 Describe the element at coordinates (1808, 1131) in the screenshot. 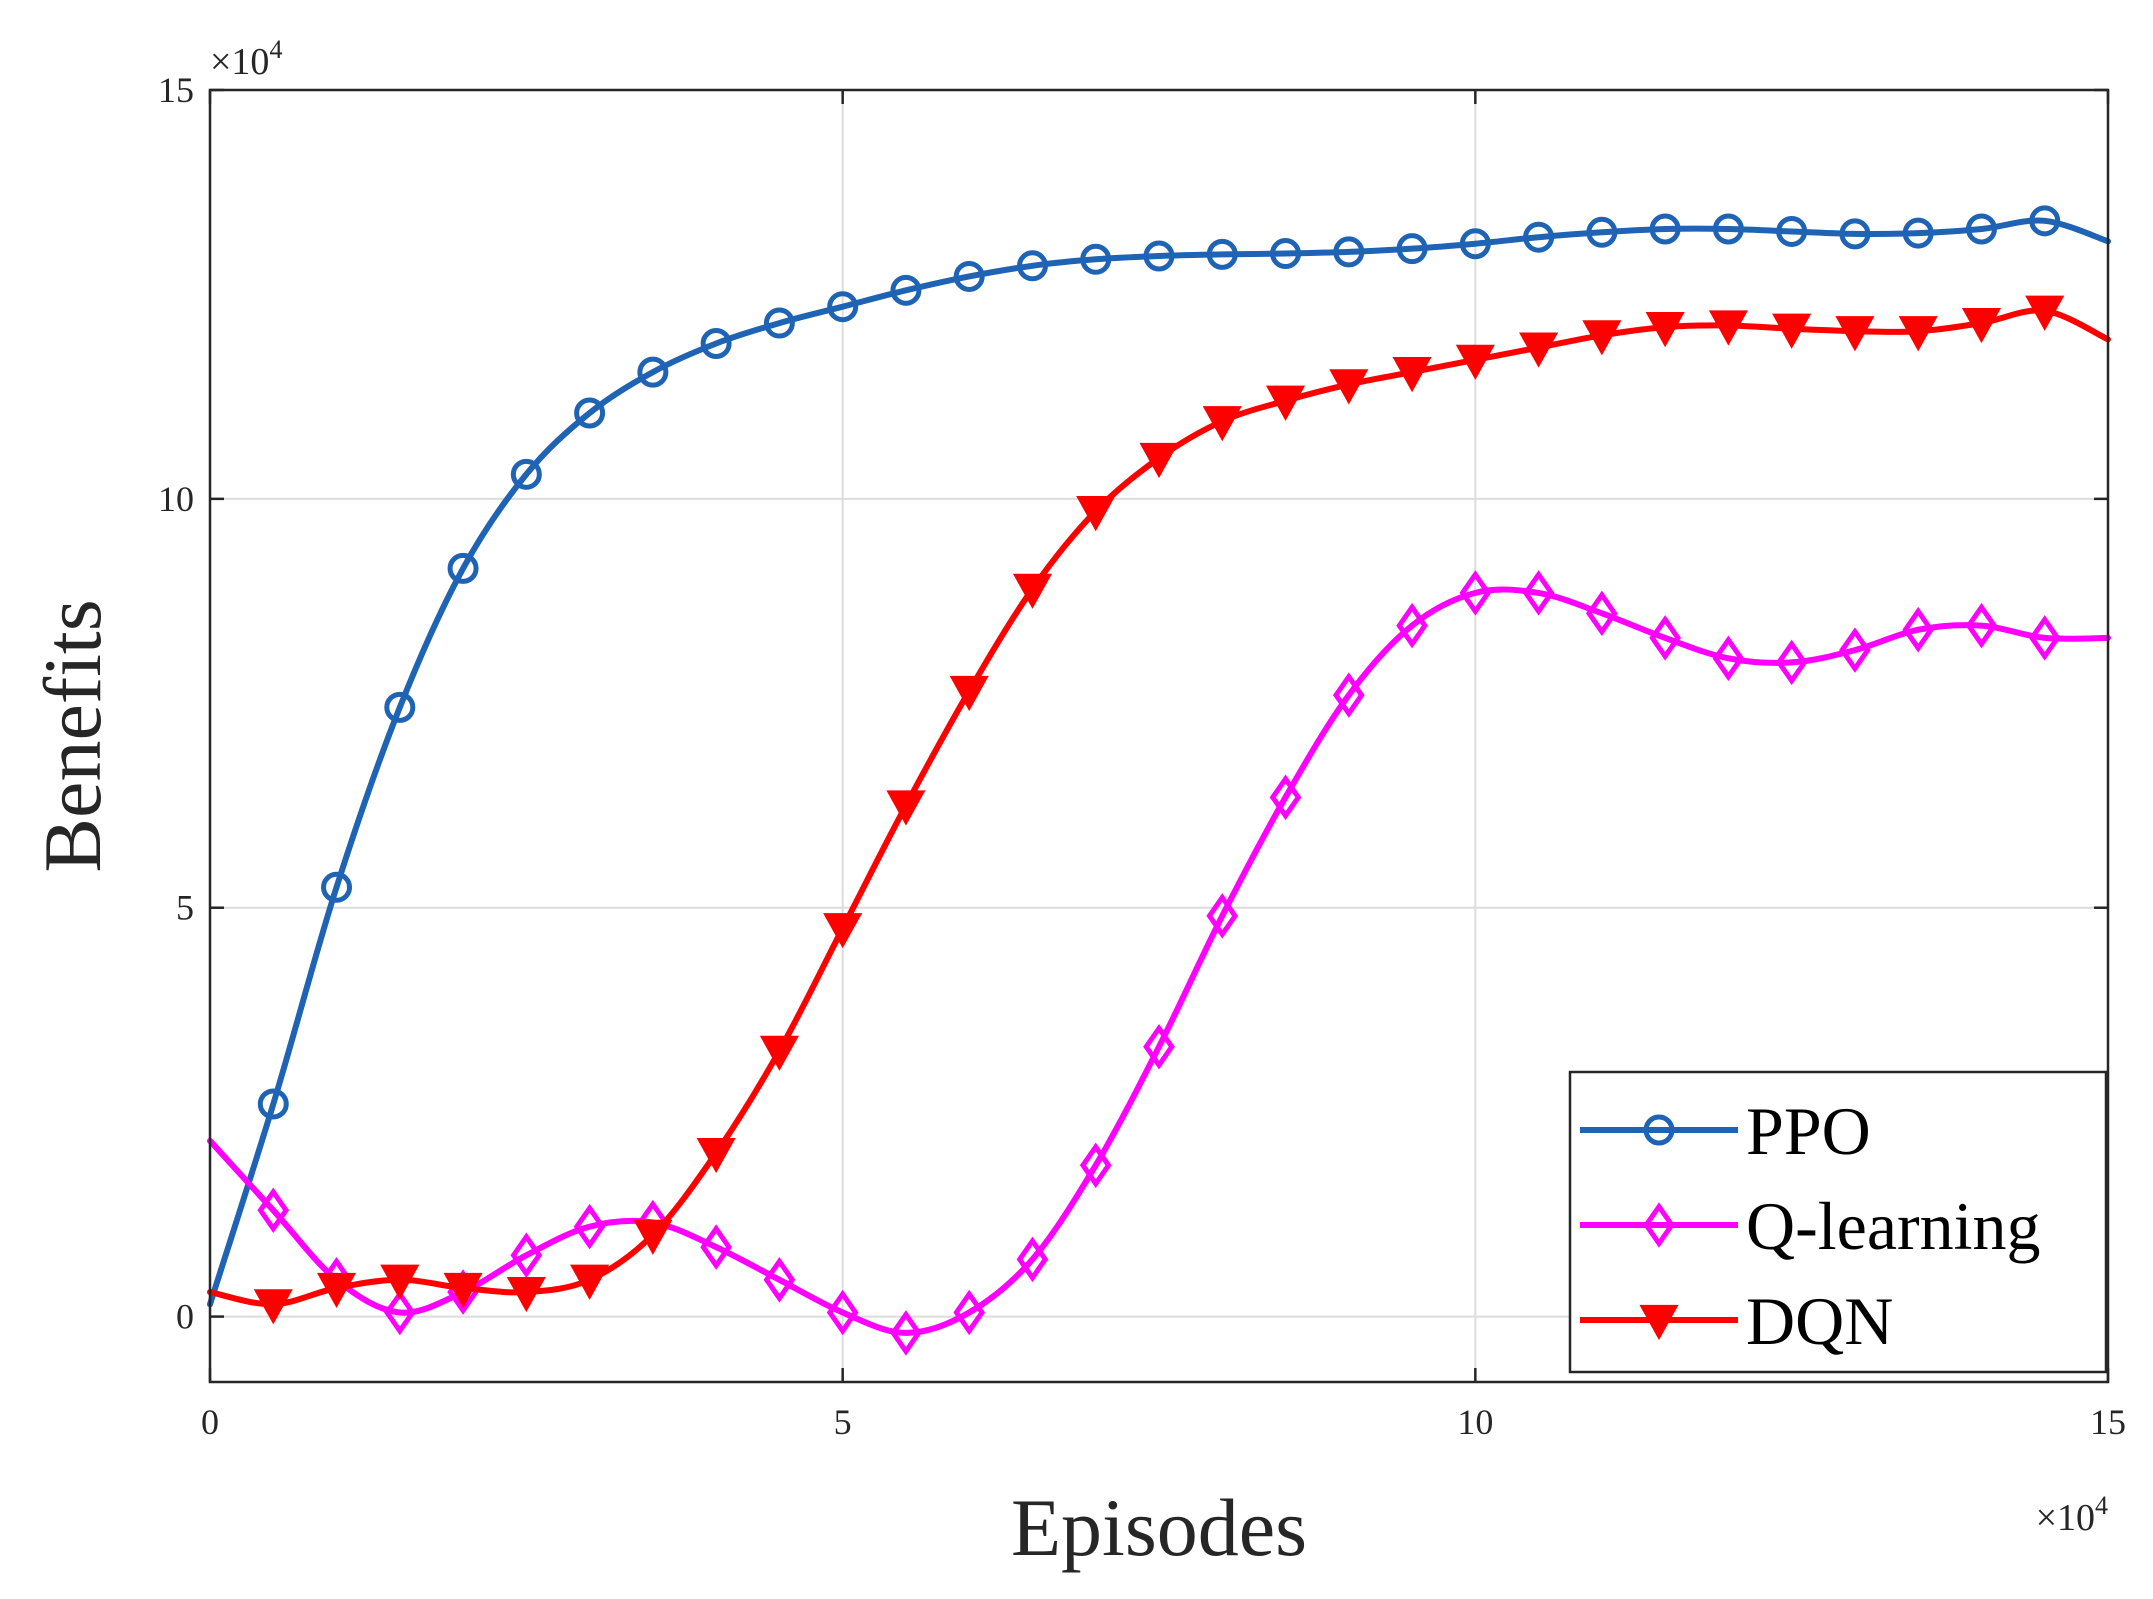

I see `legend-label: PPO` at that location.